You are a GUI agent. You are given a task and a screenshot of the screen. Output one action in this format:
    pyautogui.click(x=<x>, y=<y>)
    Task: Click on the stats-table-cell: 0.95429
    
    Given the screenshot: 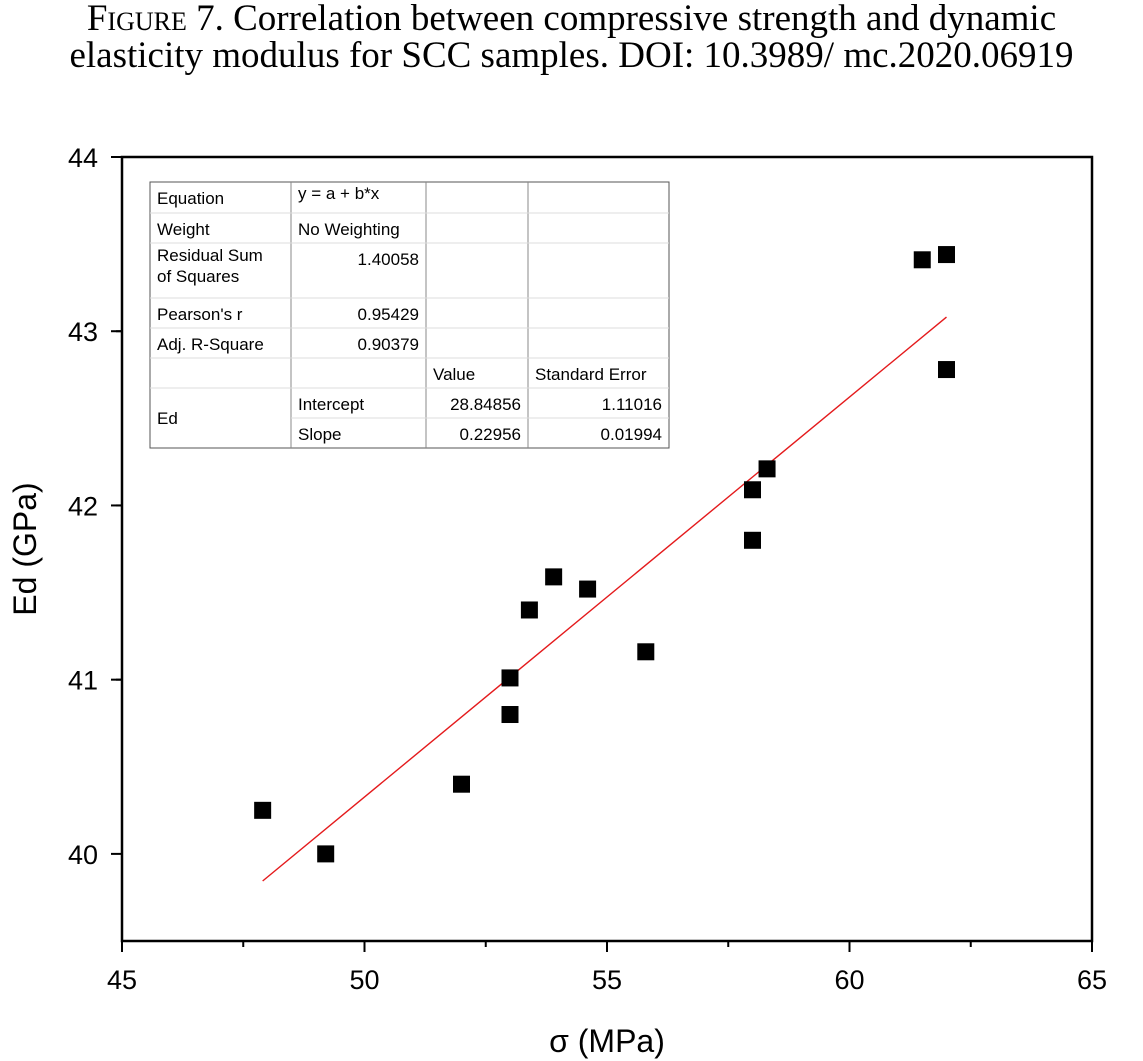 What is the action you would take?
    pyautogui.click(x=388, y=314)
    